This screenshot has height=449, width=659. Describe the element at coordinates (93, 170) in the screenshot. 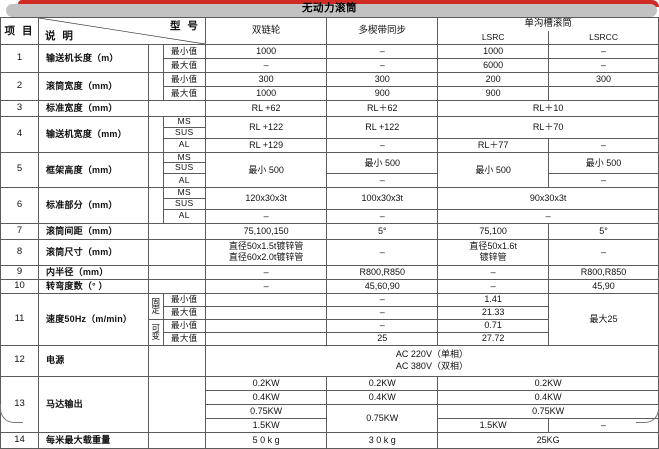

I see `row-label: 框架高度（mm）` at that location.